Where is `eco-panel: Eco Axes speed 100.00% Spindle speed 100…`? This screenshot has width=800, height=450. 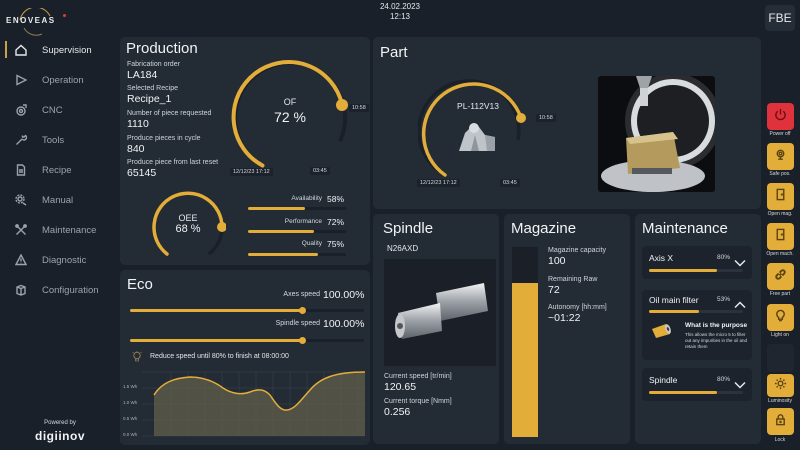 eco-panel: Eco Axes speed 100.00% Spindle speed 100… is located at coordinates (245, 357).